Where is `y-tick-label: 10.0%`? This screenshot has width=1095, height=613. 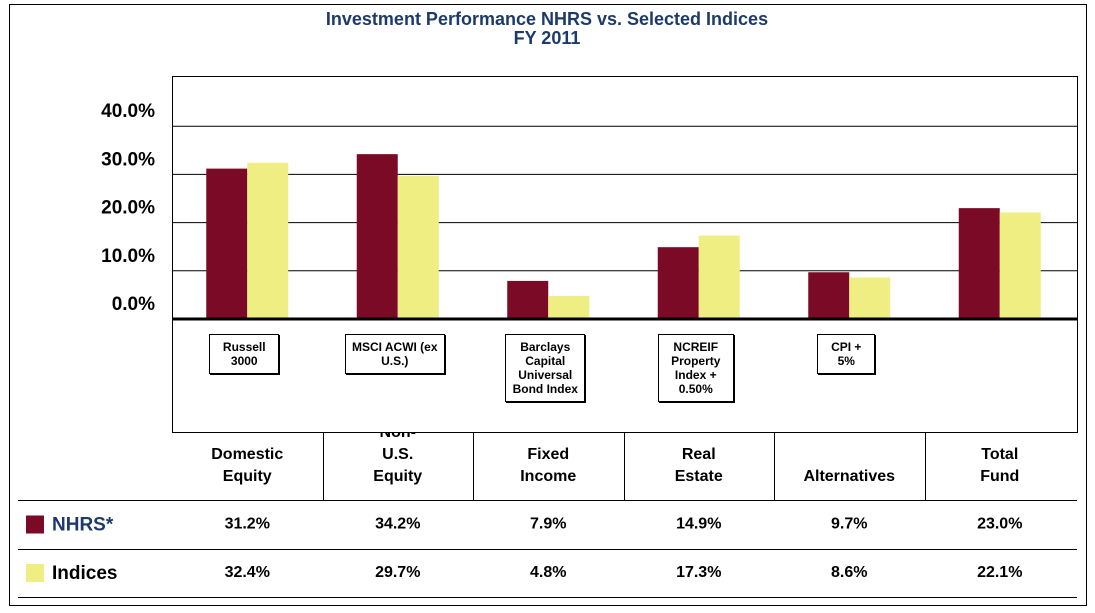 y-tick-label: 10.0% is located at coordinates (128, 256).